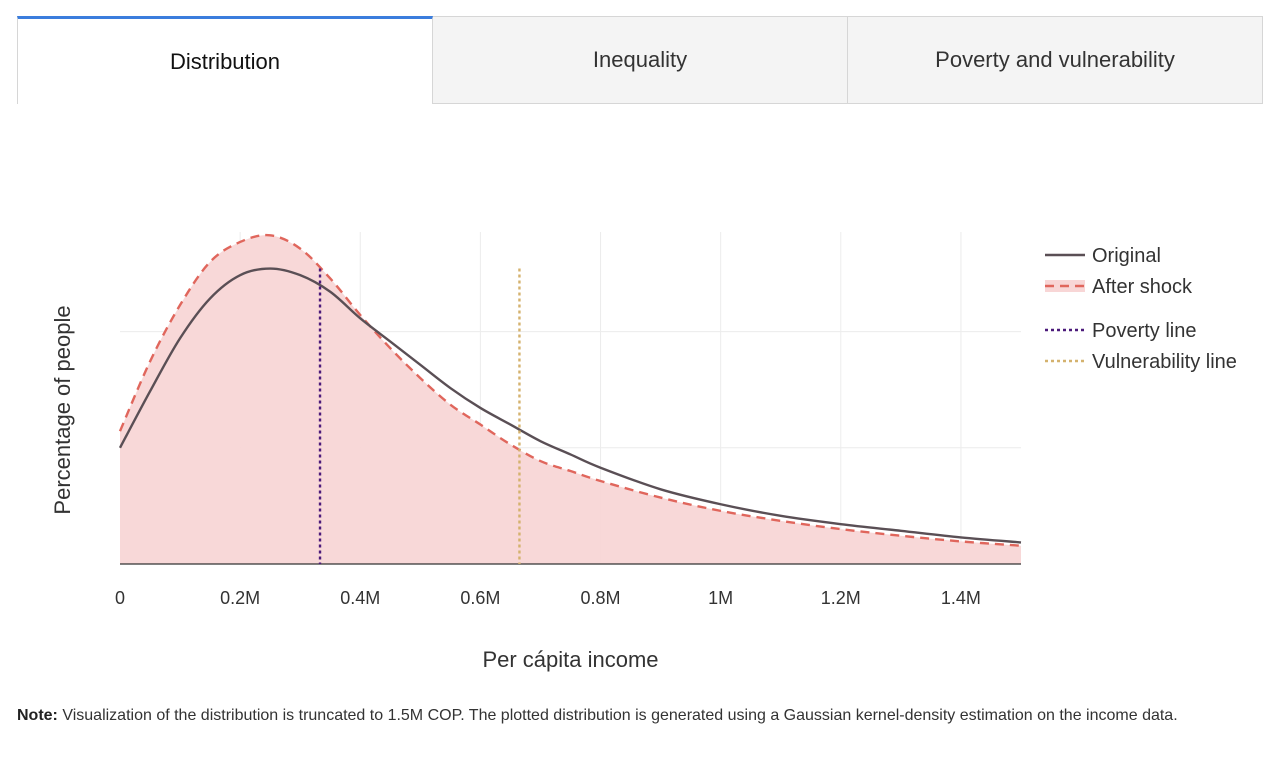 The height and width of the screenshot is (767, 1280). Describe the element at coordinates (1142, 287) in the screenshot. I see `legend-after-shock-label: After shock` at that location.